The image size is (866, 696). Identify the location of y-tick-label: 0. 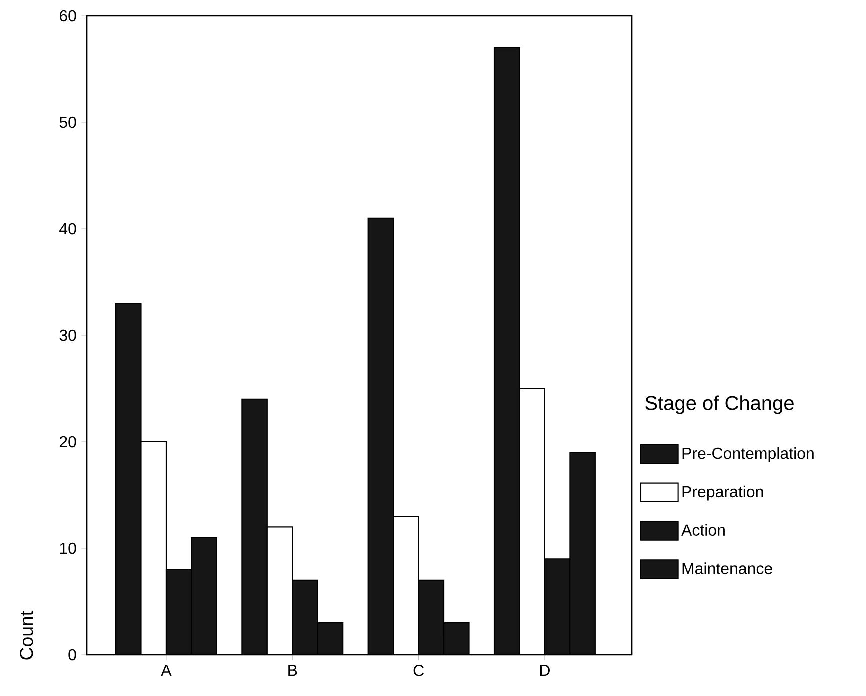
(72, 655).